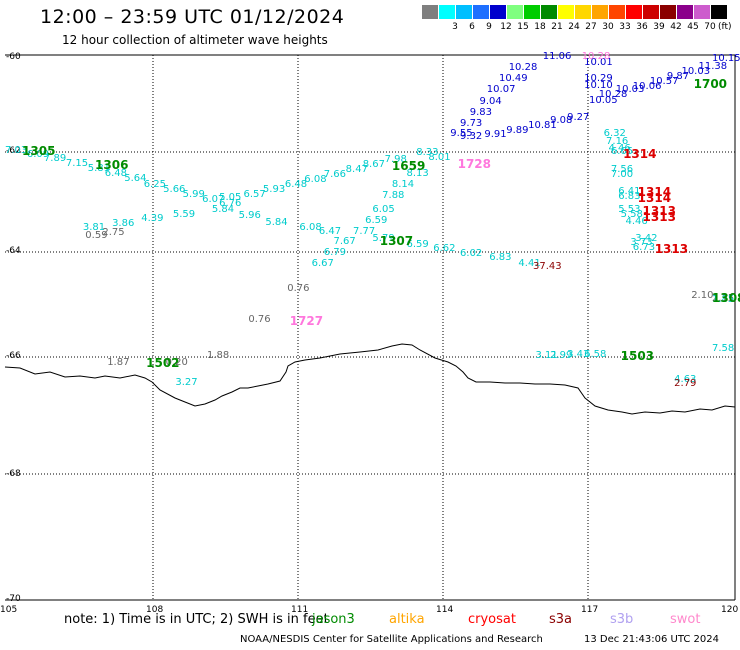 This screenshot has height=650, width=740. What do you see at coordinates (98, 168) in the screenshot?
I see `wave-height-label: 5.81` at bounding box center [98, 168].